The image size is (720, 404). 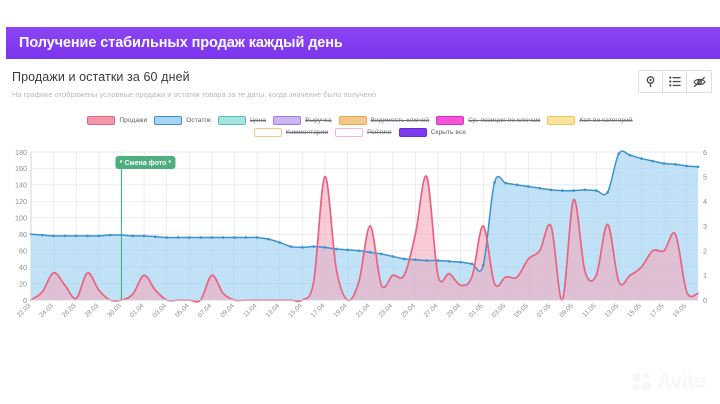 I want to click on svg-text: 01.05, so click(x=476, y=310).